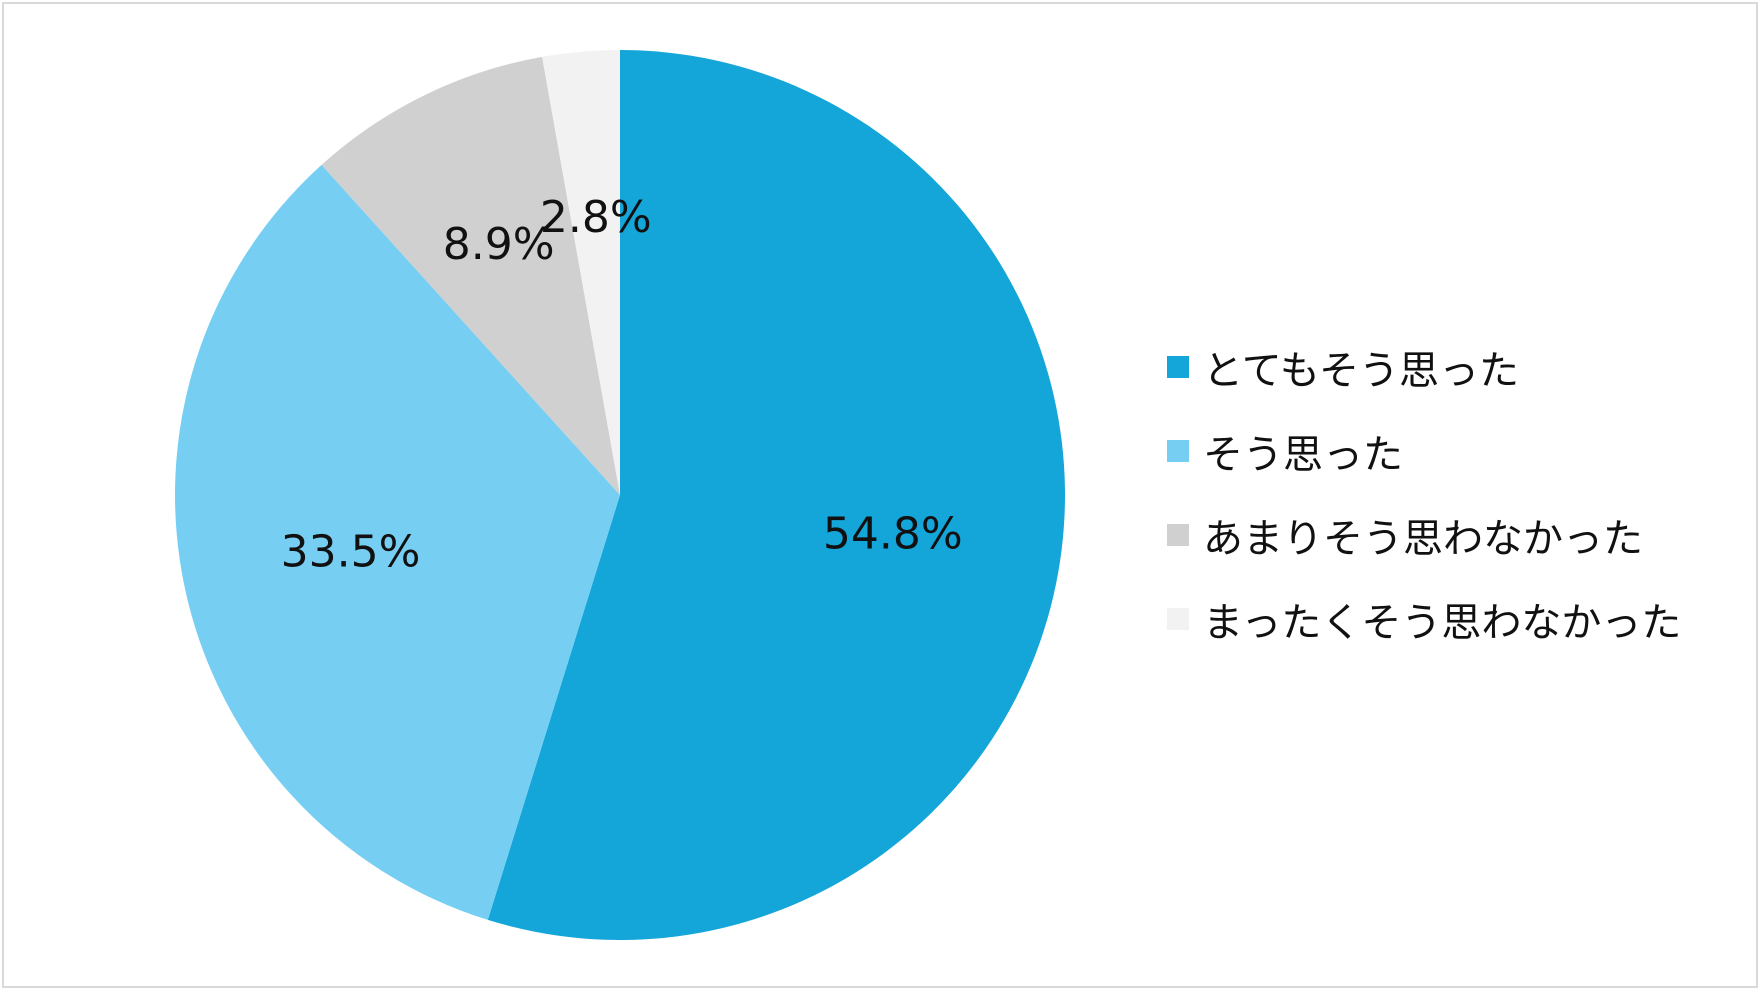  Describe the element at coordinates (1303, 455) in the screenshot. I see `legend-label: そう思った` at that location.